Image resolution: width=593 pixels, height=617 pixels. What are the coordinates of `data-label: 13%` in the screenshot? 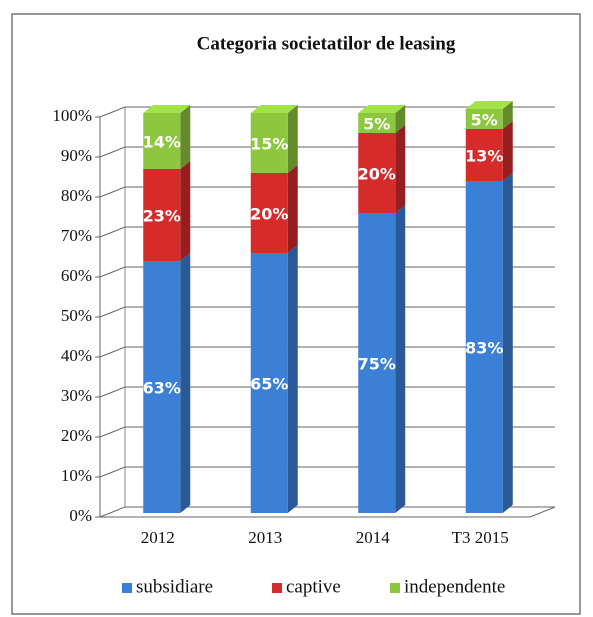 It's located at (484, 156).